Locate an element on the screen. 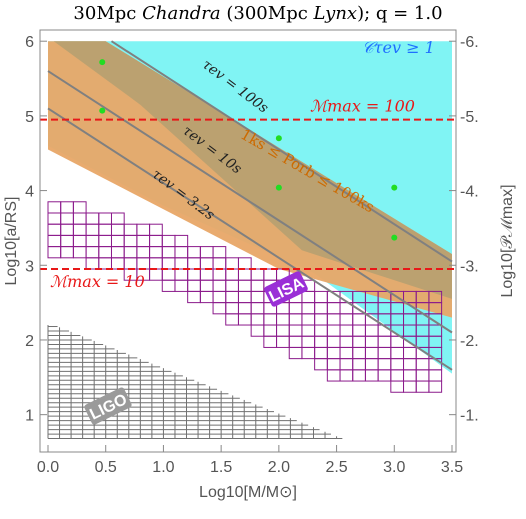 This screenshot has width=526, height=519. mmax-label-1: ℳmax = 10 is located at coordinates (97, 281).